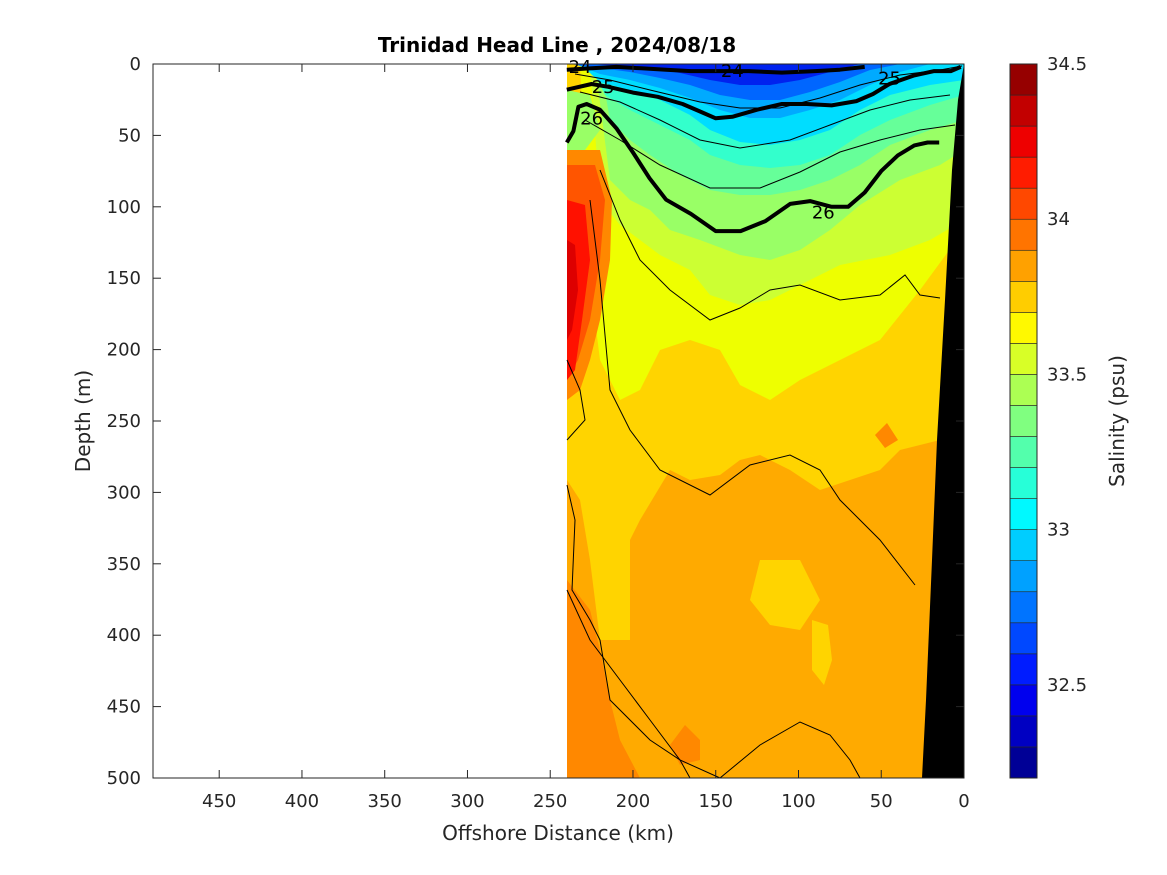 This screenshot has height=875, width=1167. Describe the element at coordinates (633, 801) in the screenshot. I see `x-tick-label: 200` at that location.